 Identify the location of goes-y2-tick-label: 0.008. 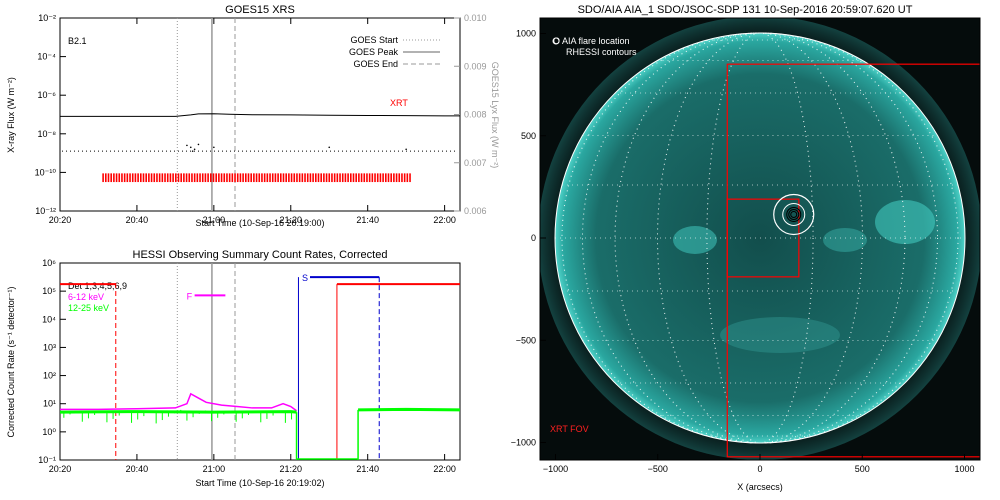
(475, 115).